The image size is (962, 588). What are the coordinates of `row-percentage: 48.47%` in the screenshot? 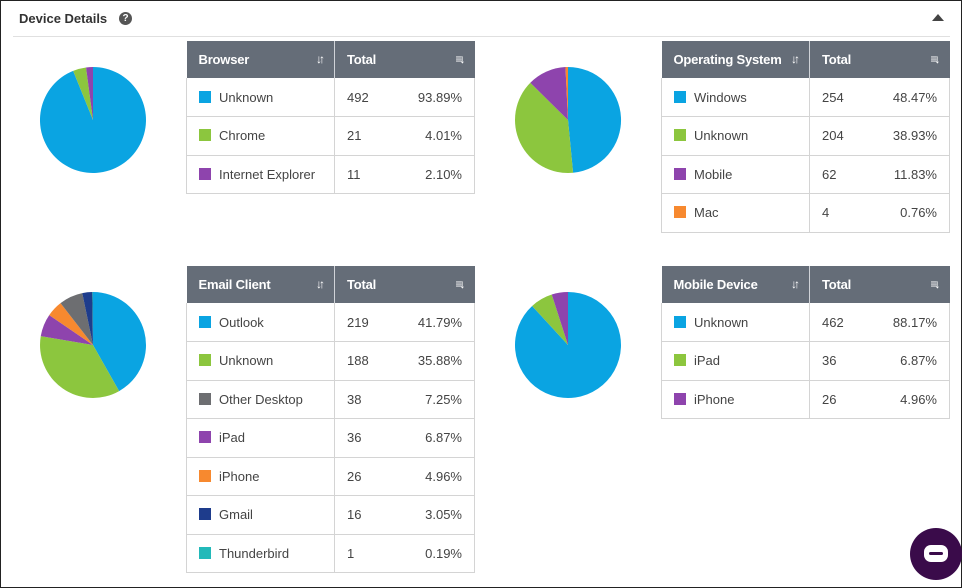 It's located at (909, 97).